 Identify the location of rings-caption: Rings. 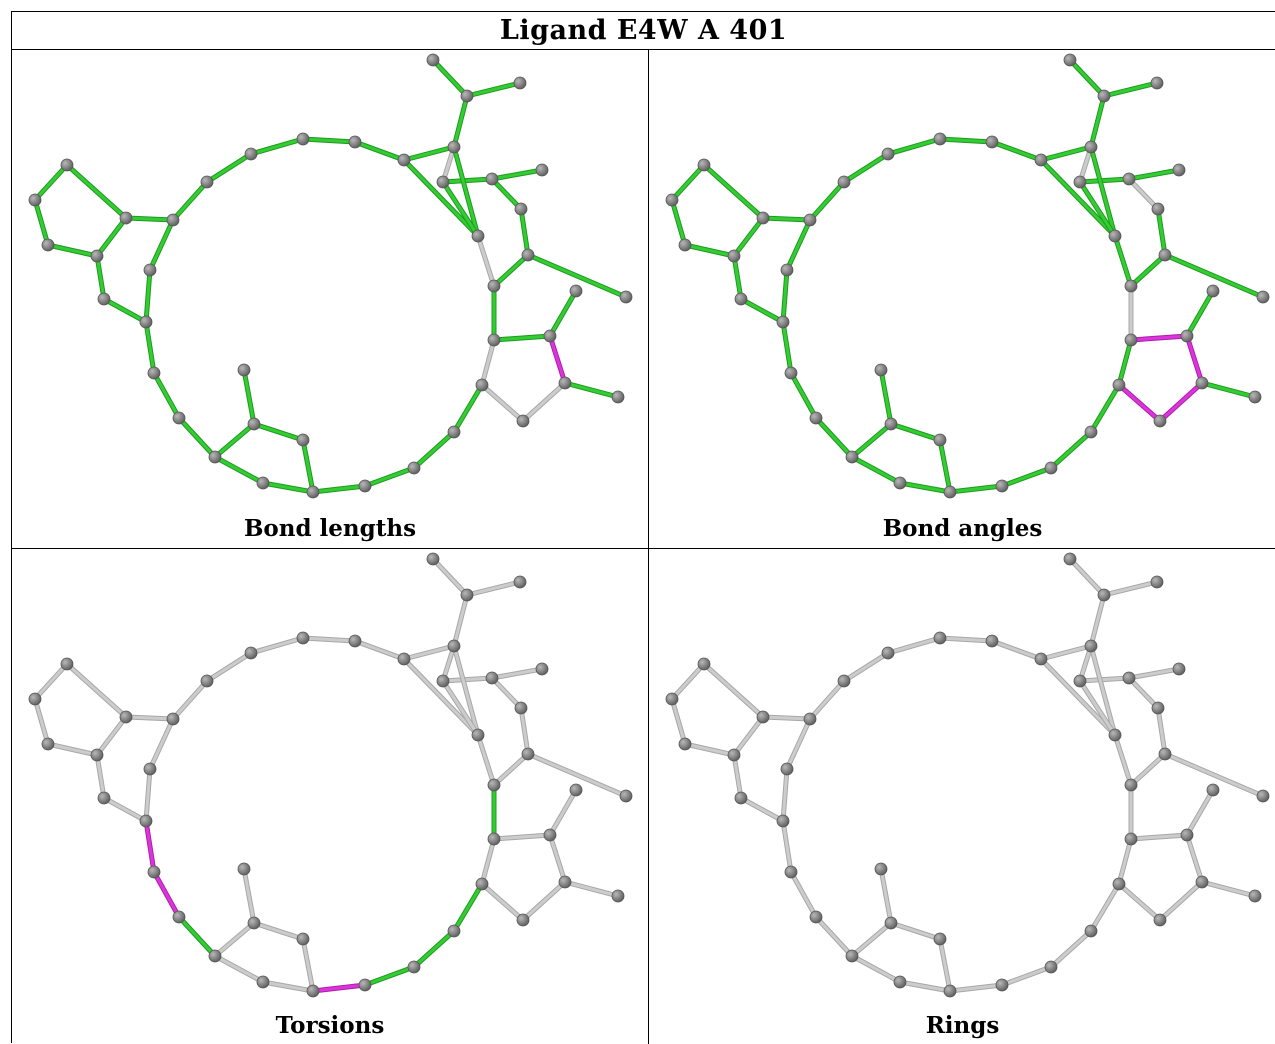
(962, 1025).